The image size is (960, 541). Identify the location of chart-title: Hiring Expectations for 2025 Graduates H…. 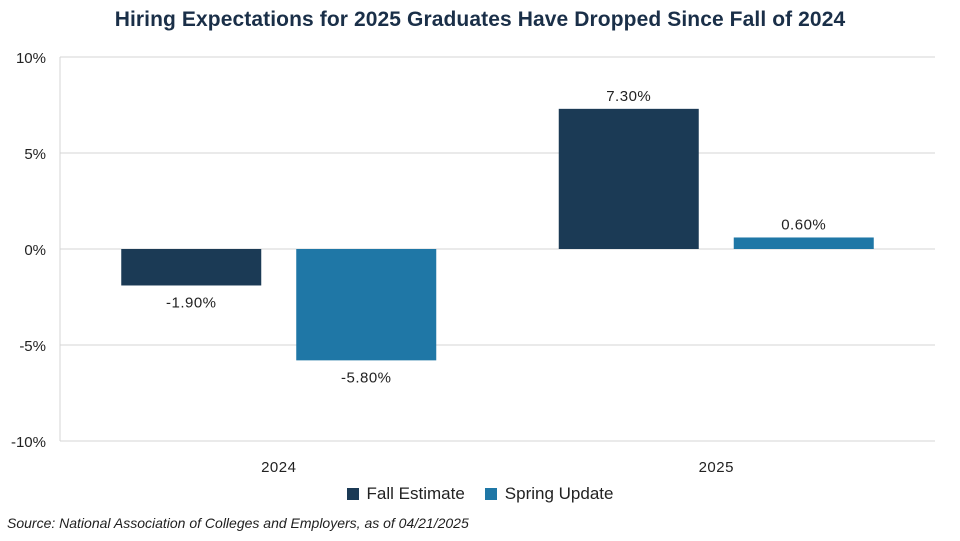
(480, 19).